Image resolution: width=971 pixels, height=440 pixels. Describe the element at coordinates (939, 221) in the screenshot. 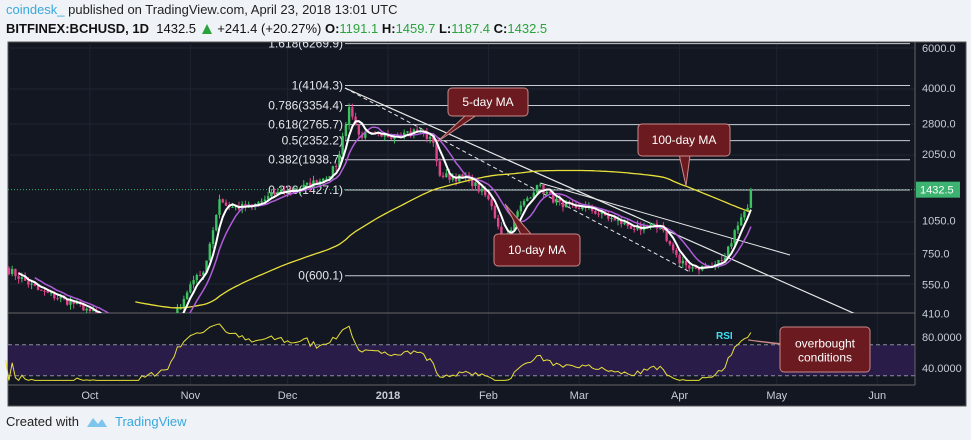

I see `price-tick-label: 1050.0` at that location.